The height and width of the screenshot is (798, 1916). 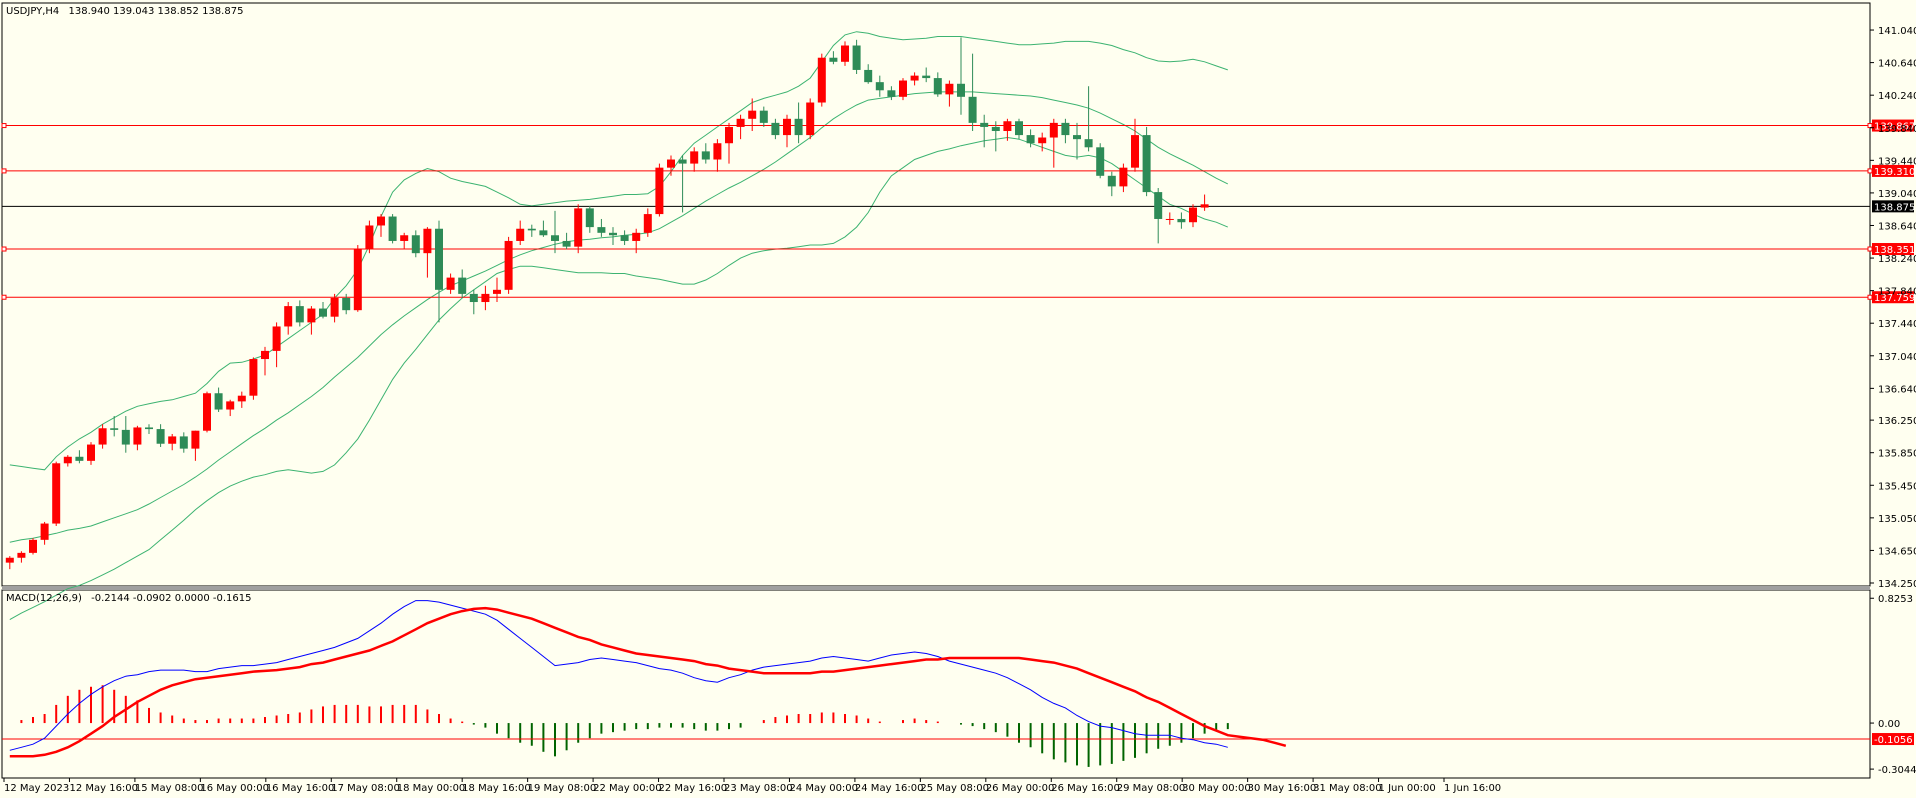 What do you see at coordinates (954, 788) in the screenshot?
I see `time-tick-label: 25 May 08:00` at bounding box center [954, 788].